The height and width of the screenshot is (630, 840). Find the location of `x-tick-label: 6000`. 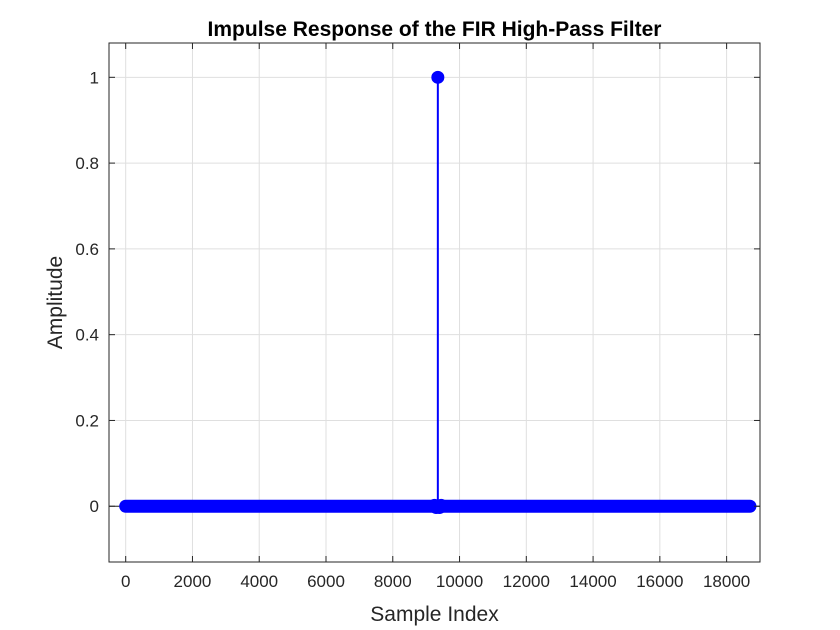

x-tick-label: 6000 is located at coordinates (326, 581).